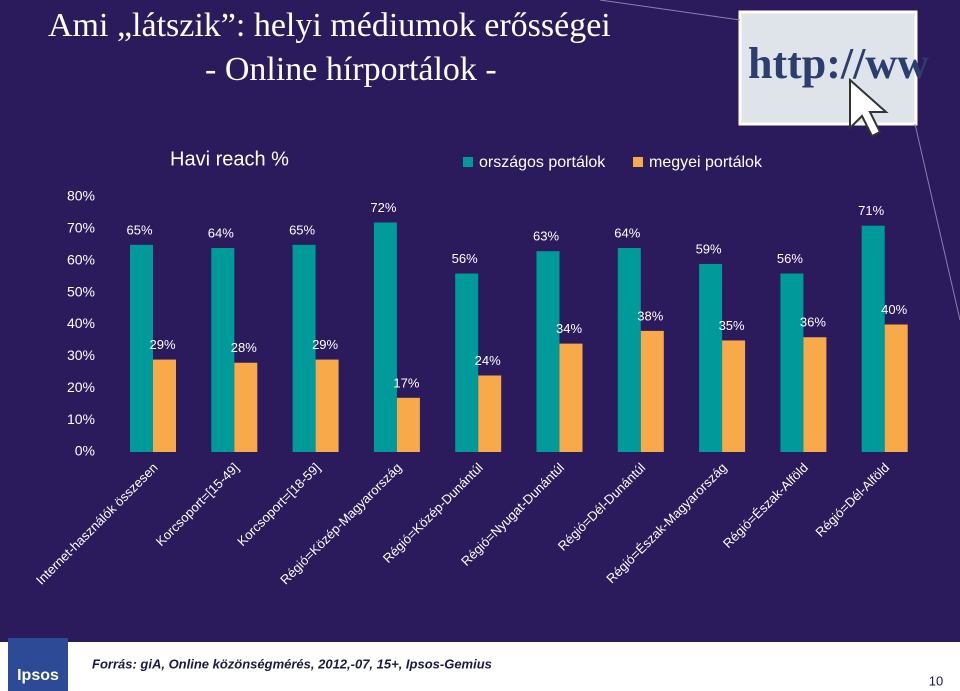  Describe the element at coordinates (329, 25) in the screenshot. I see `title: Ami „látszik”: helyi médiumok erősségei` at that location.